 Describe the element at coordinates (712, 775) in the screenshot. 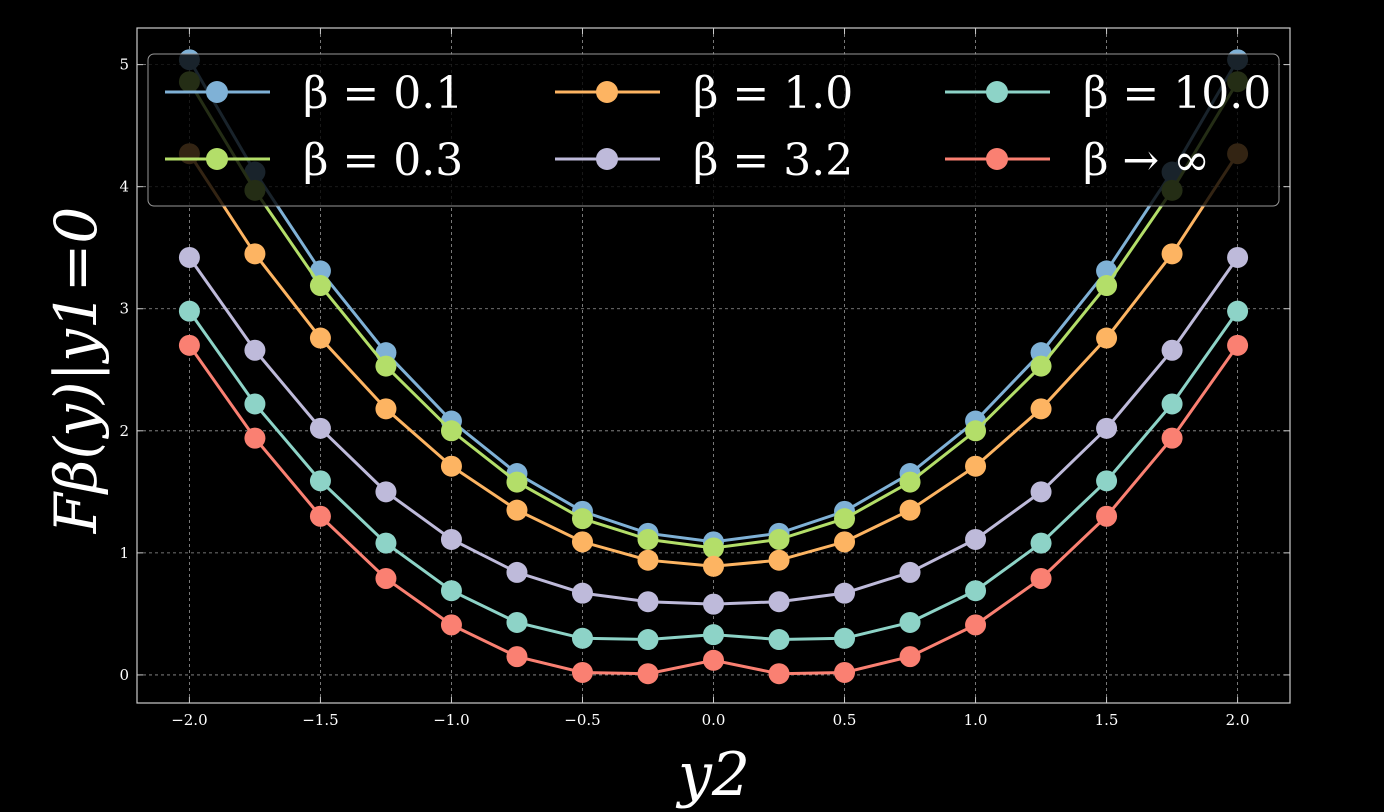

I see `x-axis-label: y2` at that location.